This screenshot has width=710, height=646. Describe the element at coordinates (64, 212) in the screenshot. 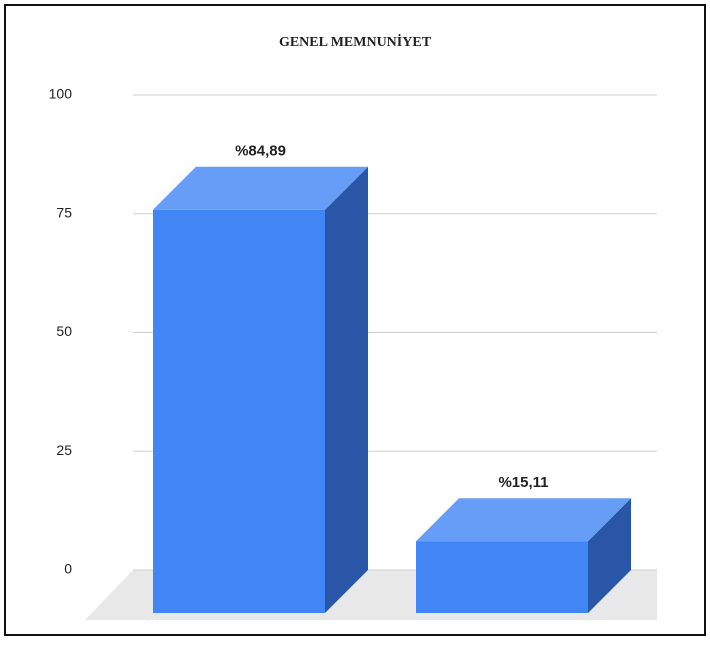

I see `y-tick-label: 75` at that location.